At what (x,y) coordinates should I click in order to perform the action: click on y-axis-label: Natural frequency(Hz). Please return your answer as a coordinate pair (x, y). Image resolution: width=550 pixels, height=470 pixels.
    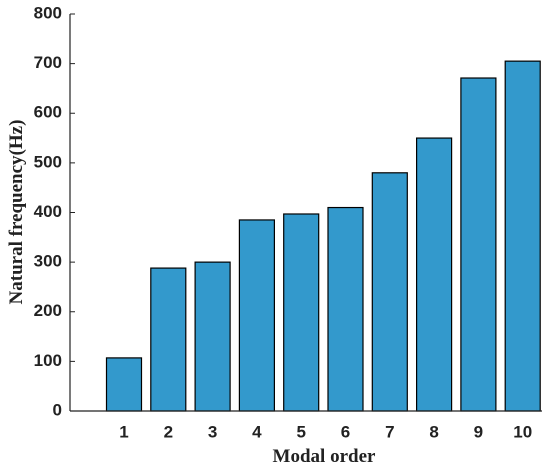
    Looking at the image, I should click on (16, 212).